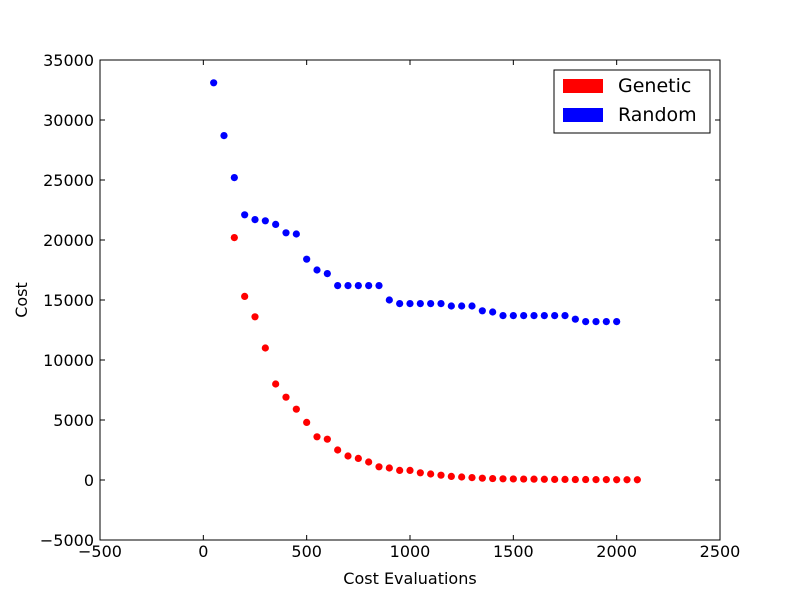  What do you see at coordinates (306, 551) in the screenshot?
I see `x-tick-label: 500` at bounding box center [306, 551].